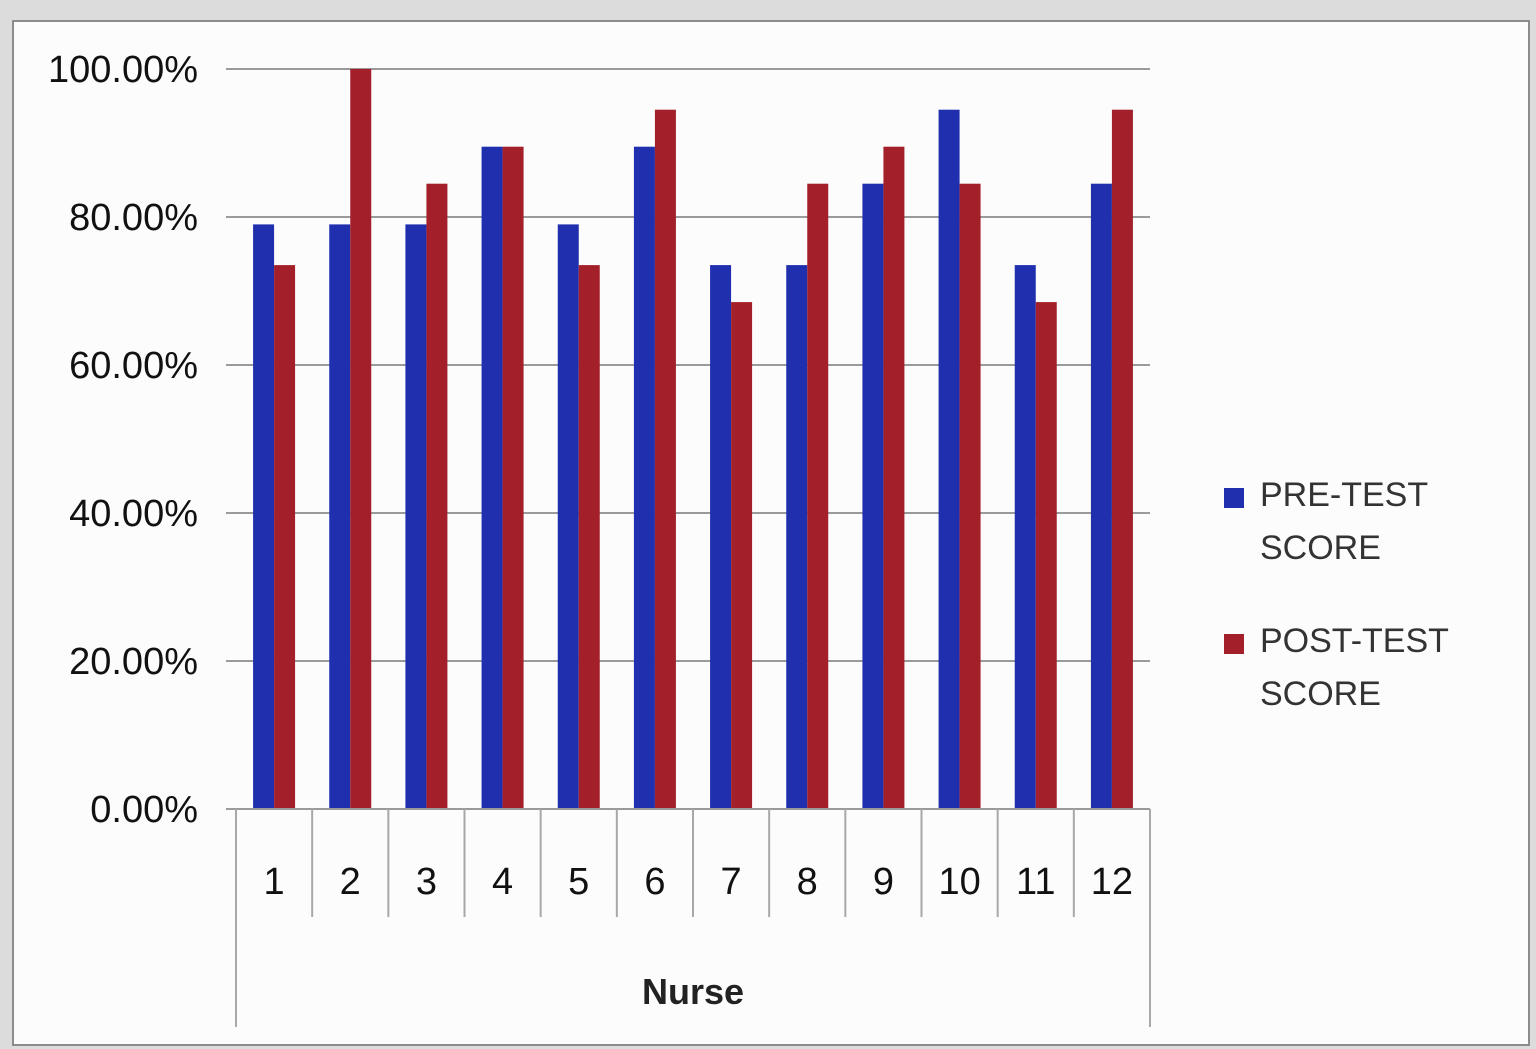 This screenshot has width=1536, height=1049. Describe the element at coordinates (807, 882) in the screenshot. I see `x-category-label: 8` at that location.